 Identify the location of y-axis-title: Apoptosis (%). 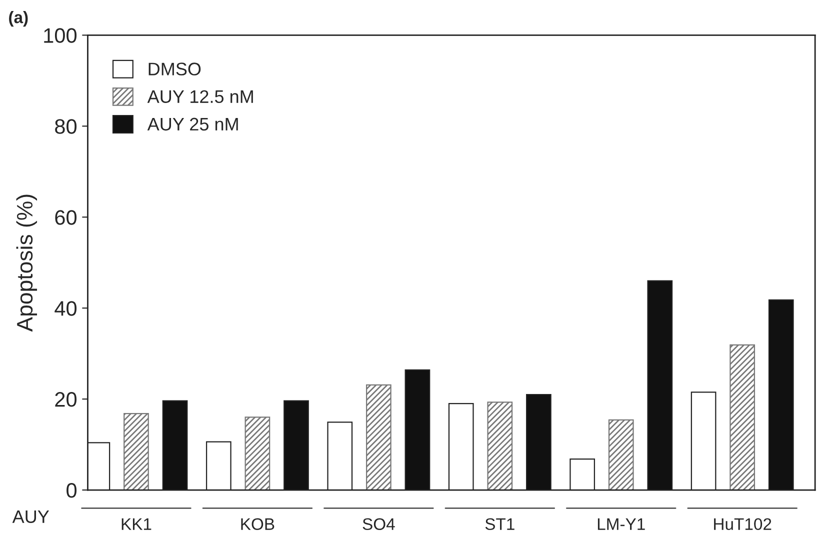
(27, 263).